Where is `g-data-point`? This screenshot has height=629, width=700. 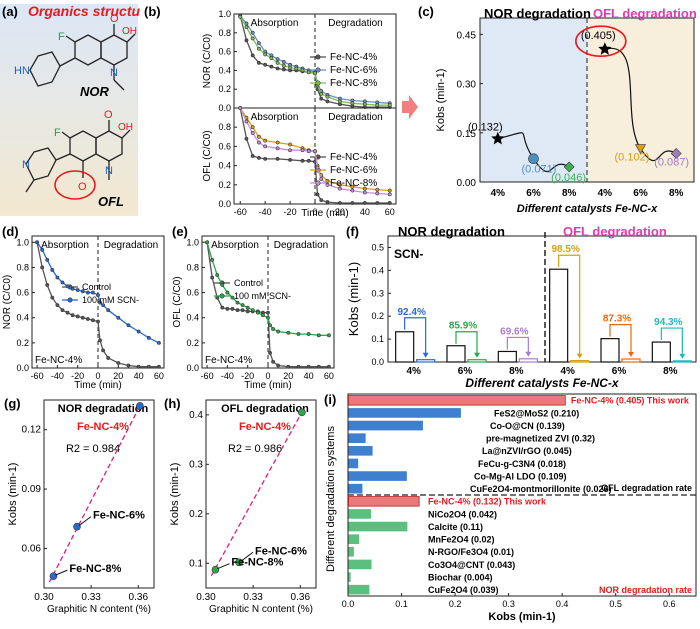 g-data-point is located at coordinates (140, 406).